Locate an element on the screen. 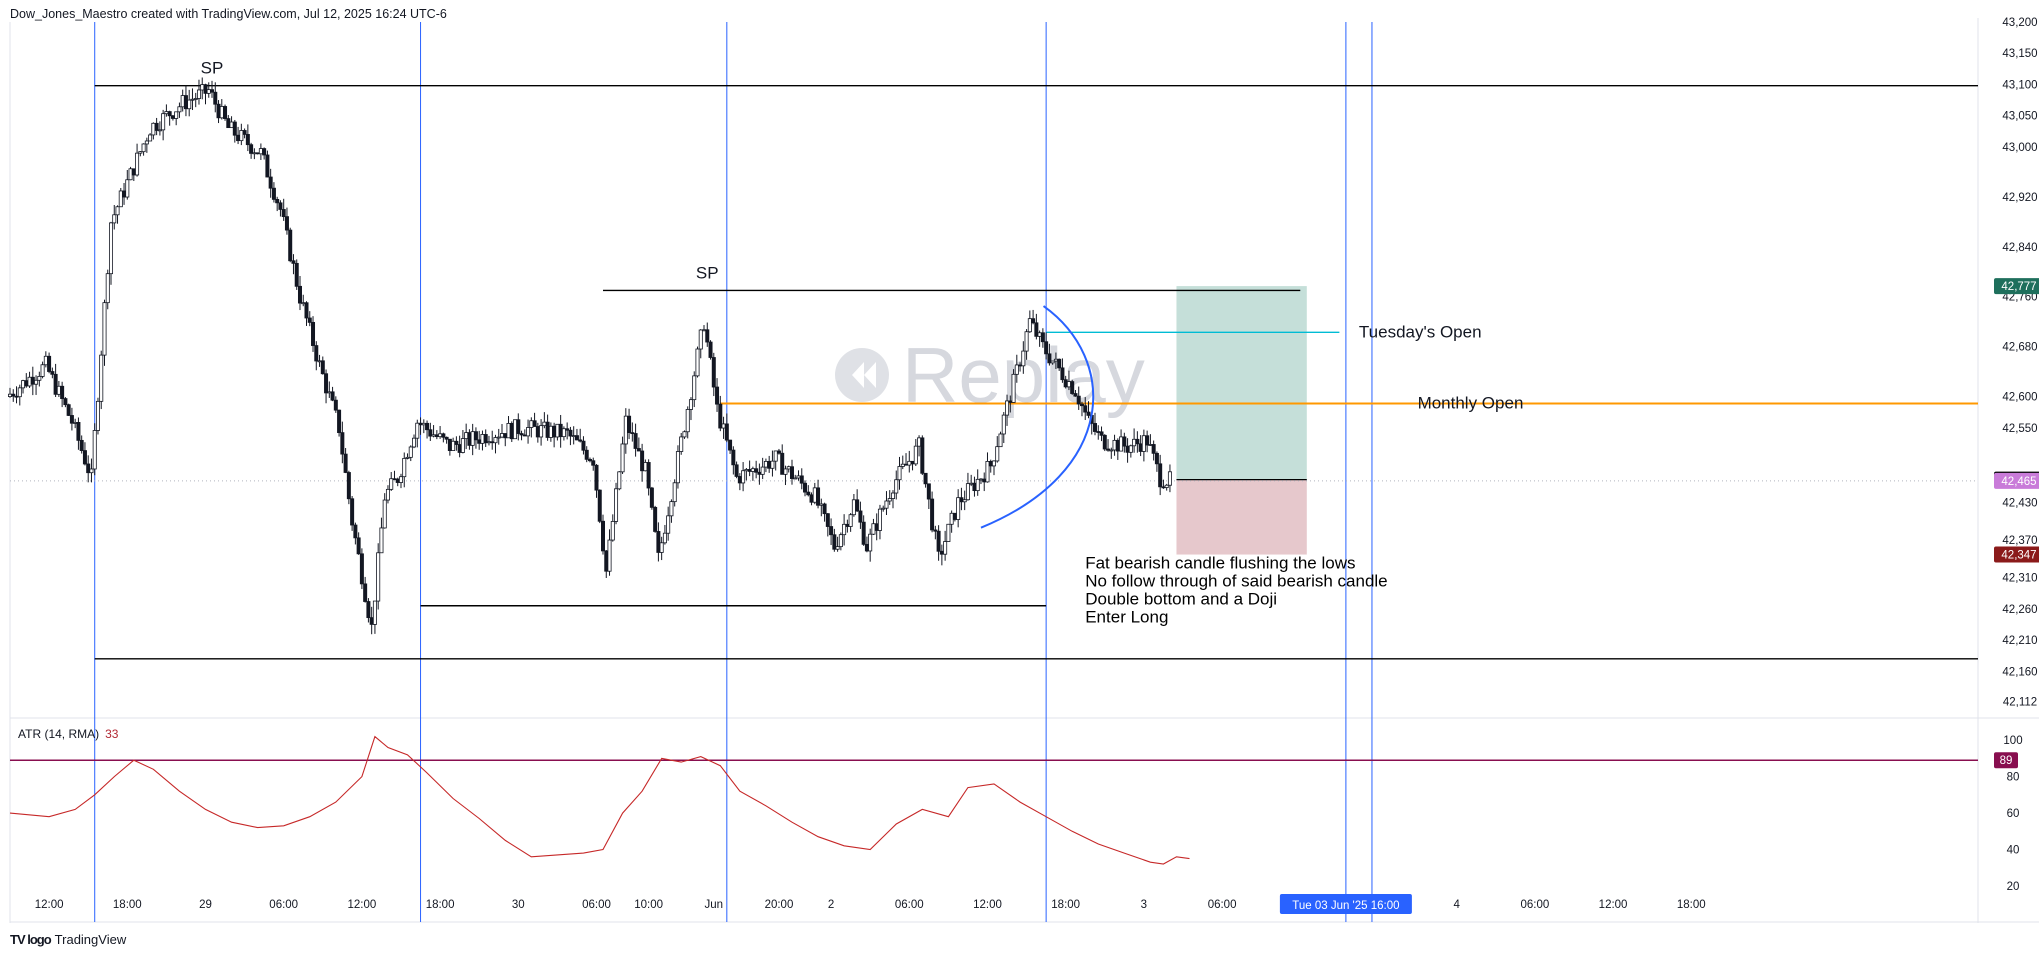 The height and width of the screenshot is (959, 2039). swing-high-1-label: SP is located at coordinates (212, 68).